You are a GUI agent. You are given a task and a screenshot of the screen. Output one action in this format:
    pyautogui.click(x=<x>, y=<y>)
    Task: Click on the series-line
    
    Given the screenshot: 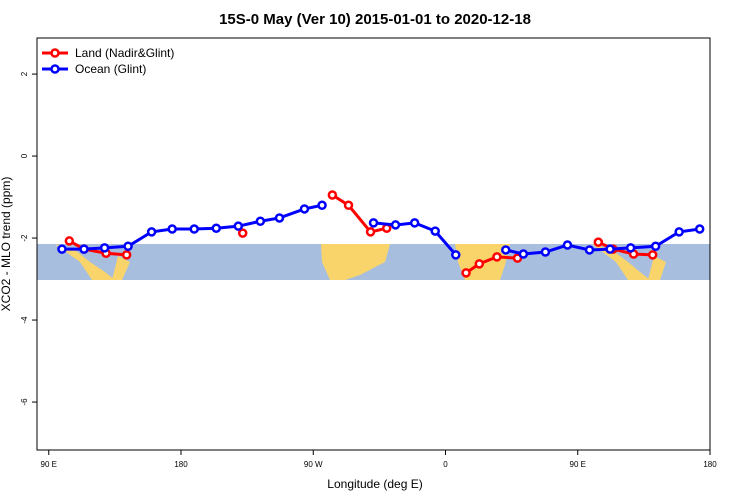 What is the action you would take?
    pyautogui.click(x=360, y=234)
    